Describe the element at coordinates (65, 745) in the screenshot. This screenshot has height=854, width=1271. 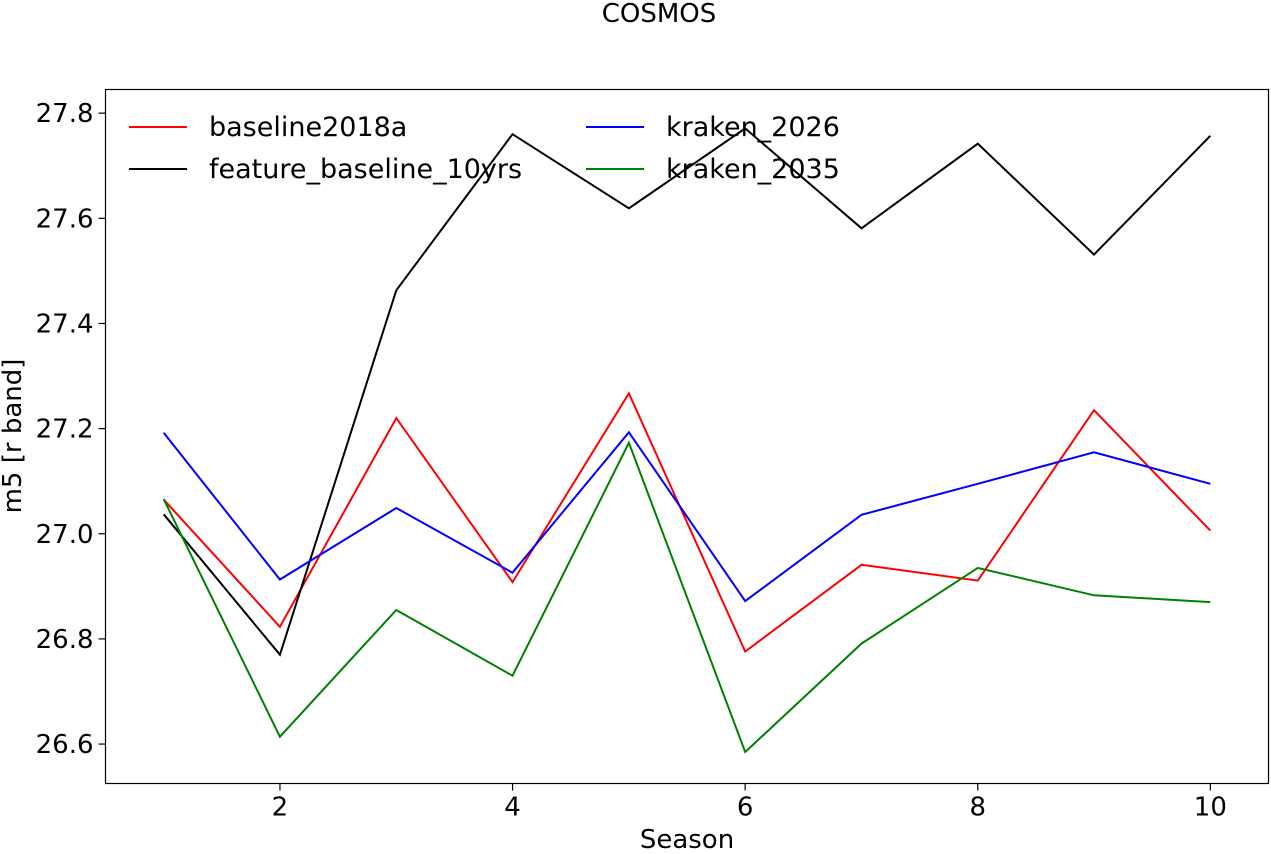
I see `y-tick-label-0: 26.6` at that location.